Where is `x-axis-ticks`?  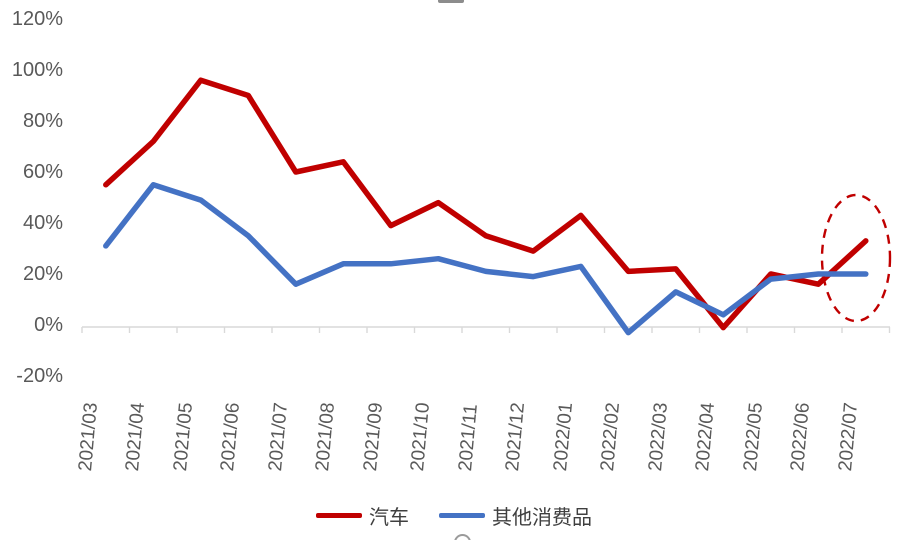
x-axis-ticks is located at coordinates (486, 330).